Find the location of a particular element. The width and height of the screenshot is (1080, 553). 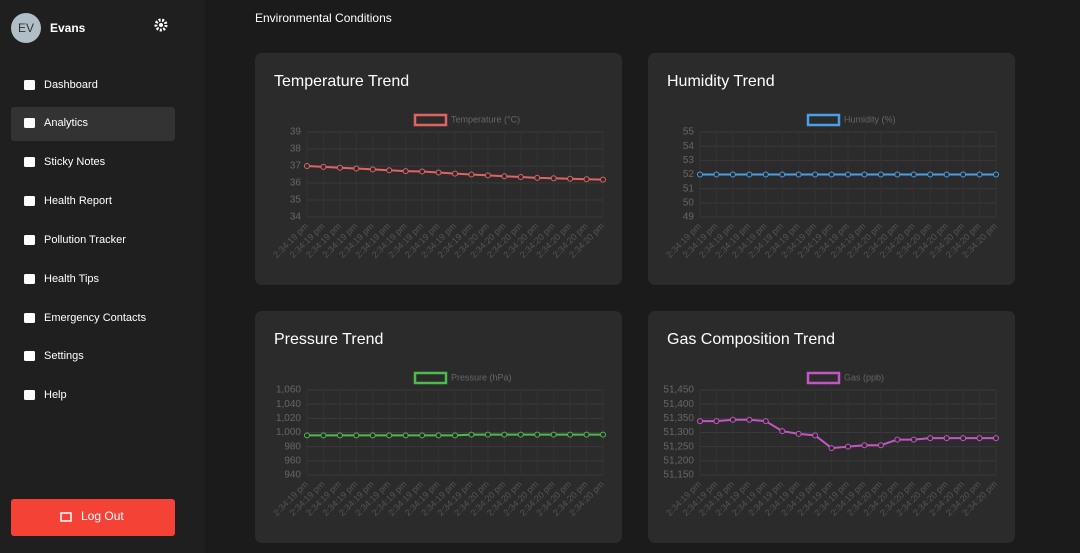

y-tick-label: 36 is located at coordinates (296, 183).